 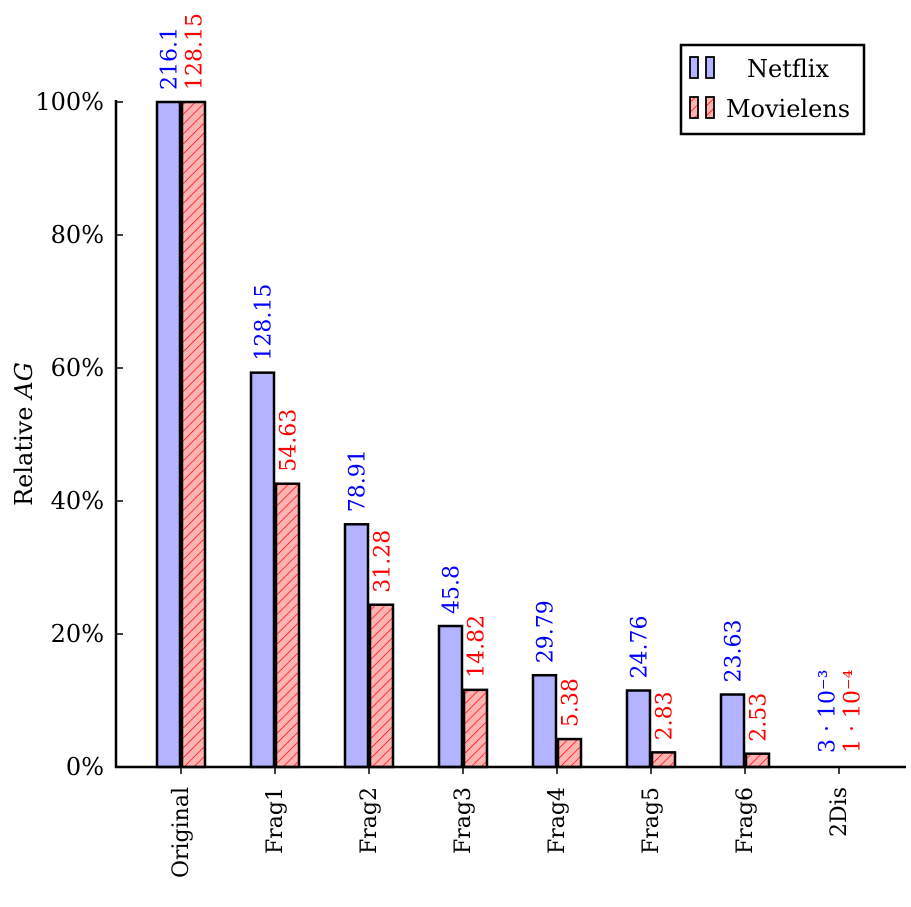 I want to click on y-axis-title: Relative AG, so click(x=24, y=434).